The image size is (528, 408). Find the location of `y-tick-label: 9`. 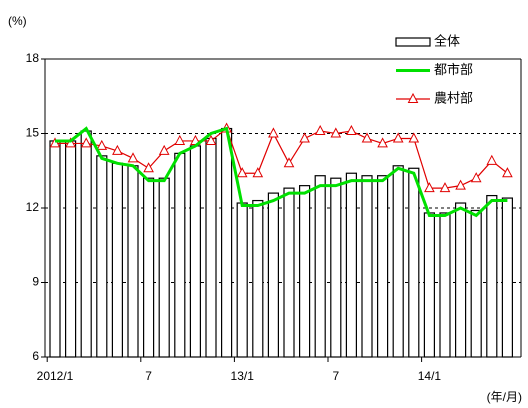

y-tick-label: 9 is located at coordinates (35, 282).